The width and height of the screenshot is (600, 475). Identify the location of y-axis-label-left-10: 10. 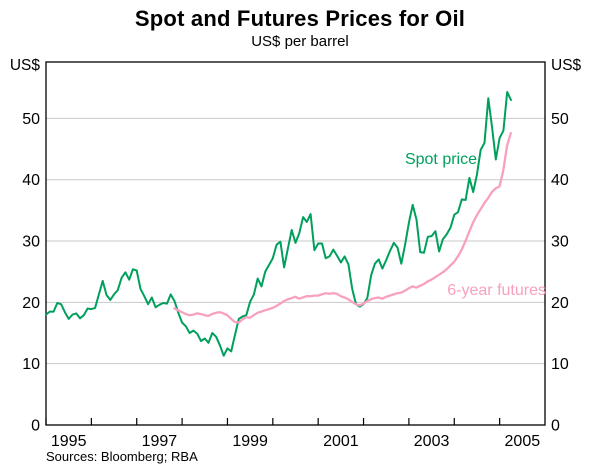
(31, 364).